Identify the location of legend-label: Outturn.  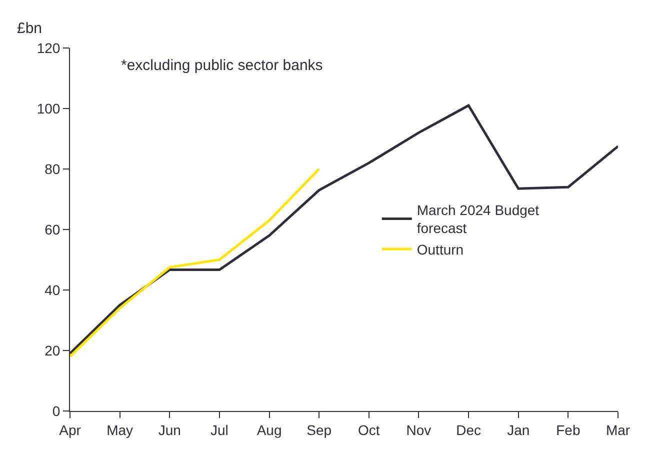
(440, 249).